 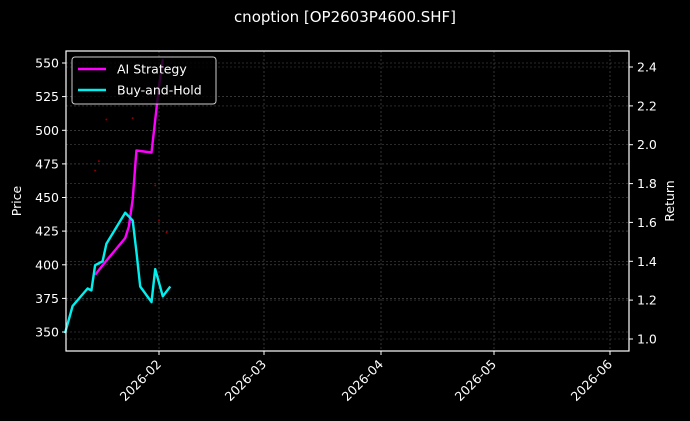 What do you see at coordinates (246, 381) in the screenshot?
I see `x-tick-label: 2026-03` at bounding box center [246, 381].